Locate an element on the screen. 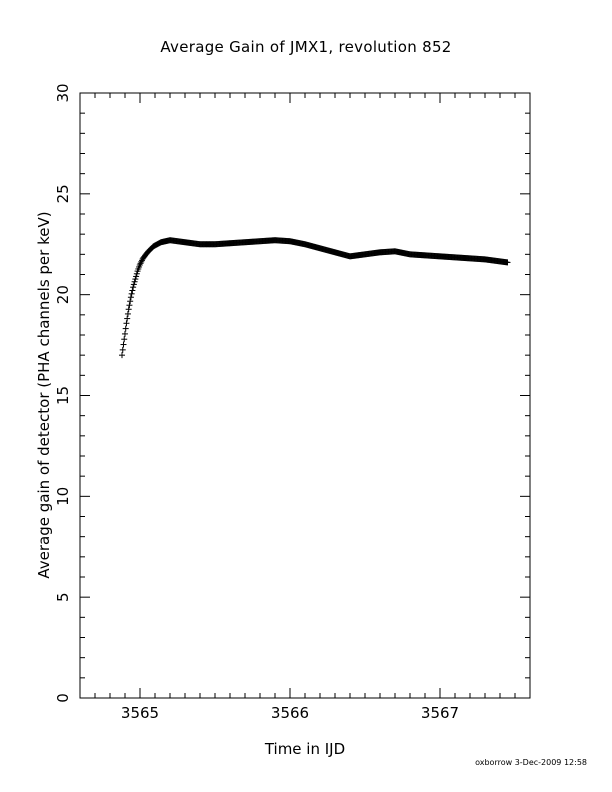 This screenshot has width=612, height=792. footer-credit: oxborrow 3-Dec-2009 12:58 is located at coordinates (531, 762).